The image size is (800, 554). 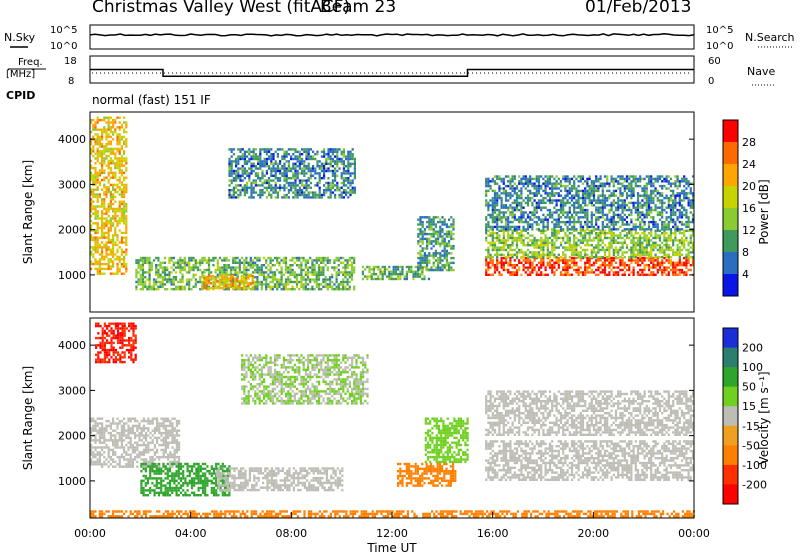 I want to click on freq-series-line, so click(x=392, y=73).